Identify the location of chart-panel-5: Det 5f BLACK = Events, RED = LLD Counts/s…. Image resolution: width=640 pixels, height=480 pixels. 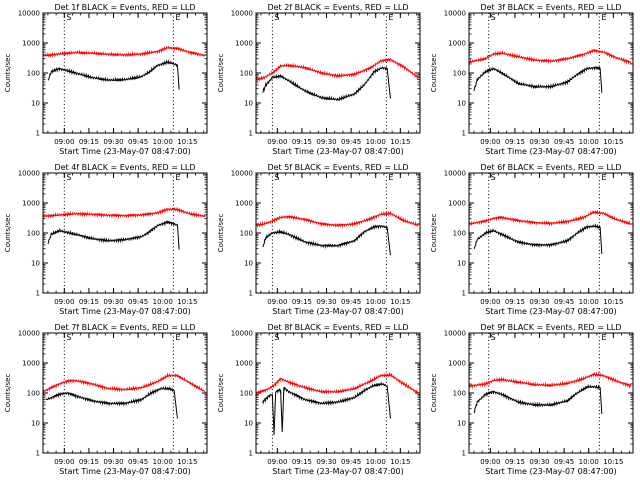
(319, 239).